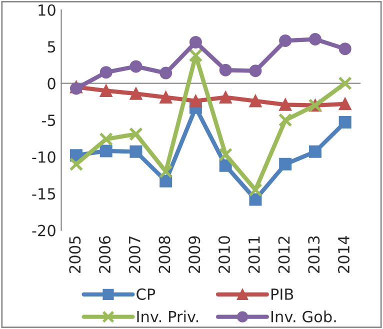 The height and width of the screenshot is (329, 383). What do you see at coordinates (194, 254) in the screenshot?
I see `x-tick-label: 2009` at bounding box center [194, 254].